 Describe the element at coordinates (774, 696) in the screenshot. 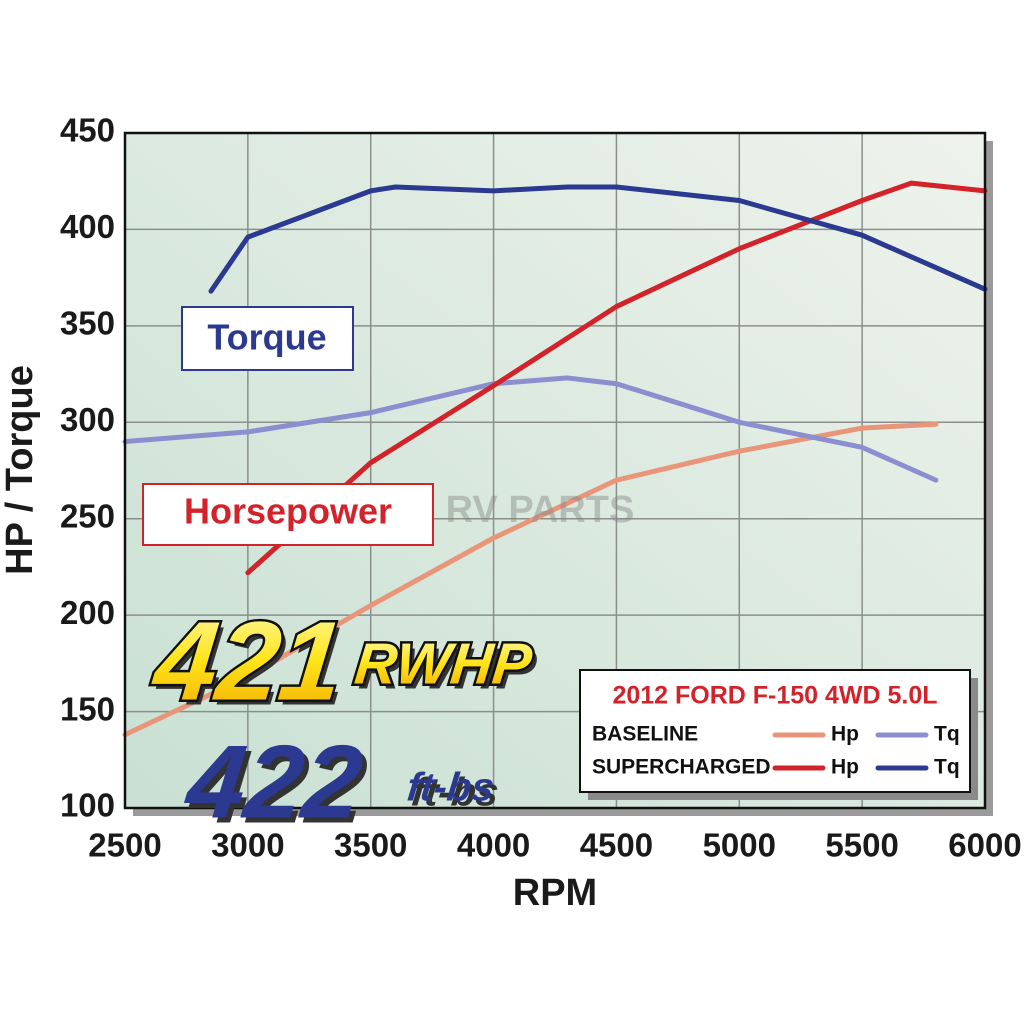

I see `legend-title: 2012 FORD F-150 4WD 5.0L` at that location.